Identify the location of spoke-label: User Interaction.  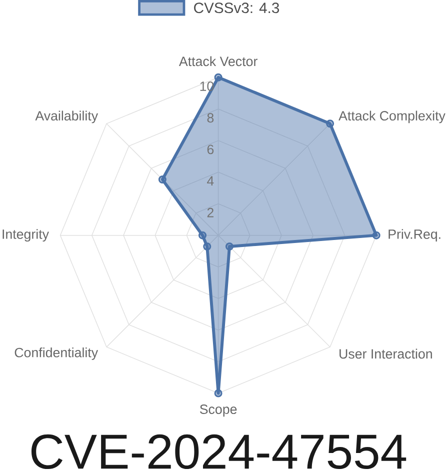
(386, 353).